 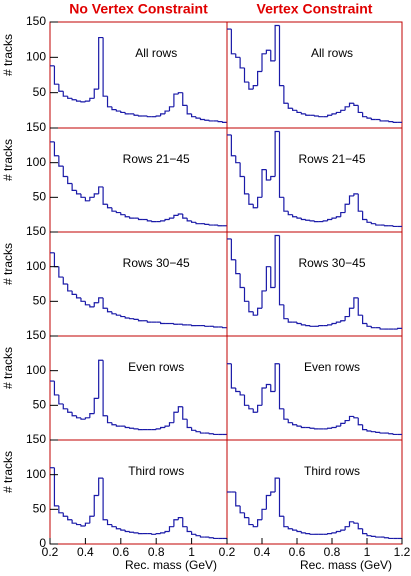 What do you see at coordinates (42, 543) in the screenshot?
I see `y-tick-label: 0` at bounding box center [42, 543].